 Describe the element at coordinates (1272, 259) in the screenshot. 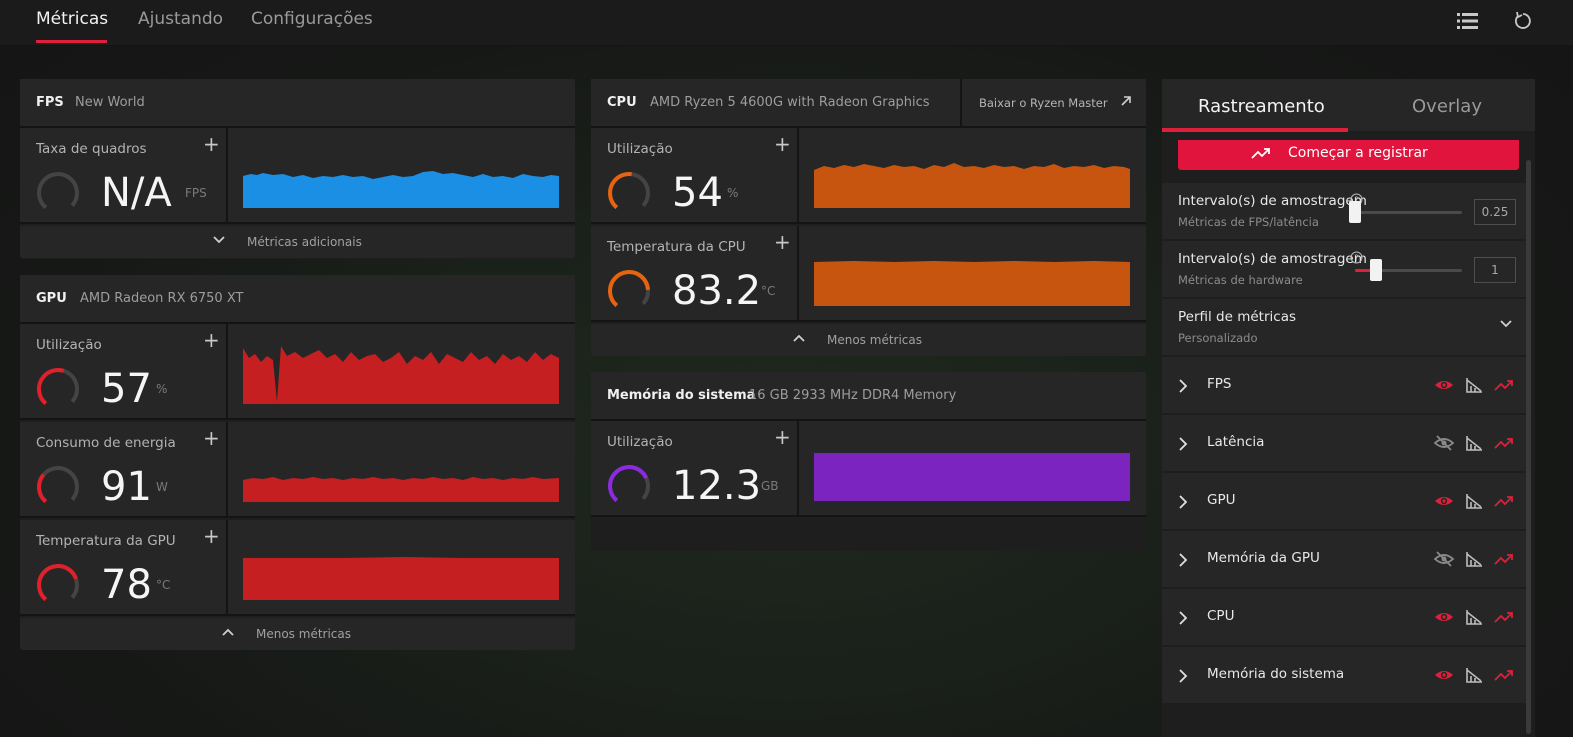

I see `sampling-hw-title: Intervalo(s) de amostragem` at that location.